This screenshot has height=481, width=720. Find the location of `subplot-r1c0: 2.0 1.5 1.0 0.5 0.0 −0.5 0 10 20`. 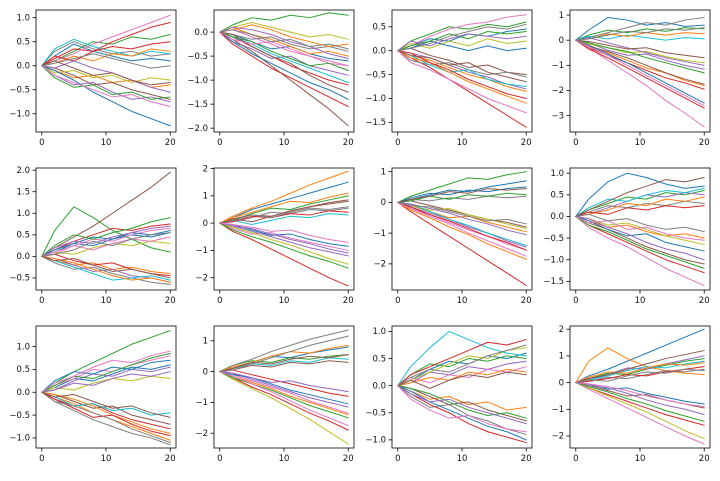

subplot-r1c0: 2.0 1.5 1.0 0.5 0.0 −0.5 0 10 20 is located at coordinates (93, 236).